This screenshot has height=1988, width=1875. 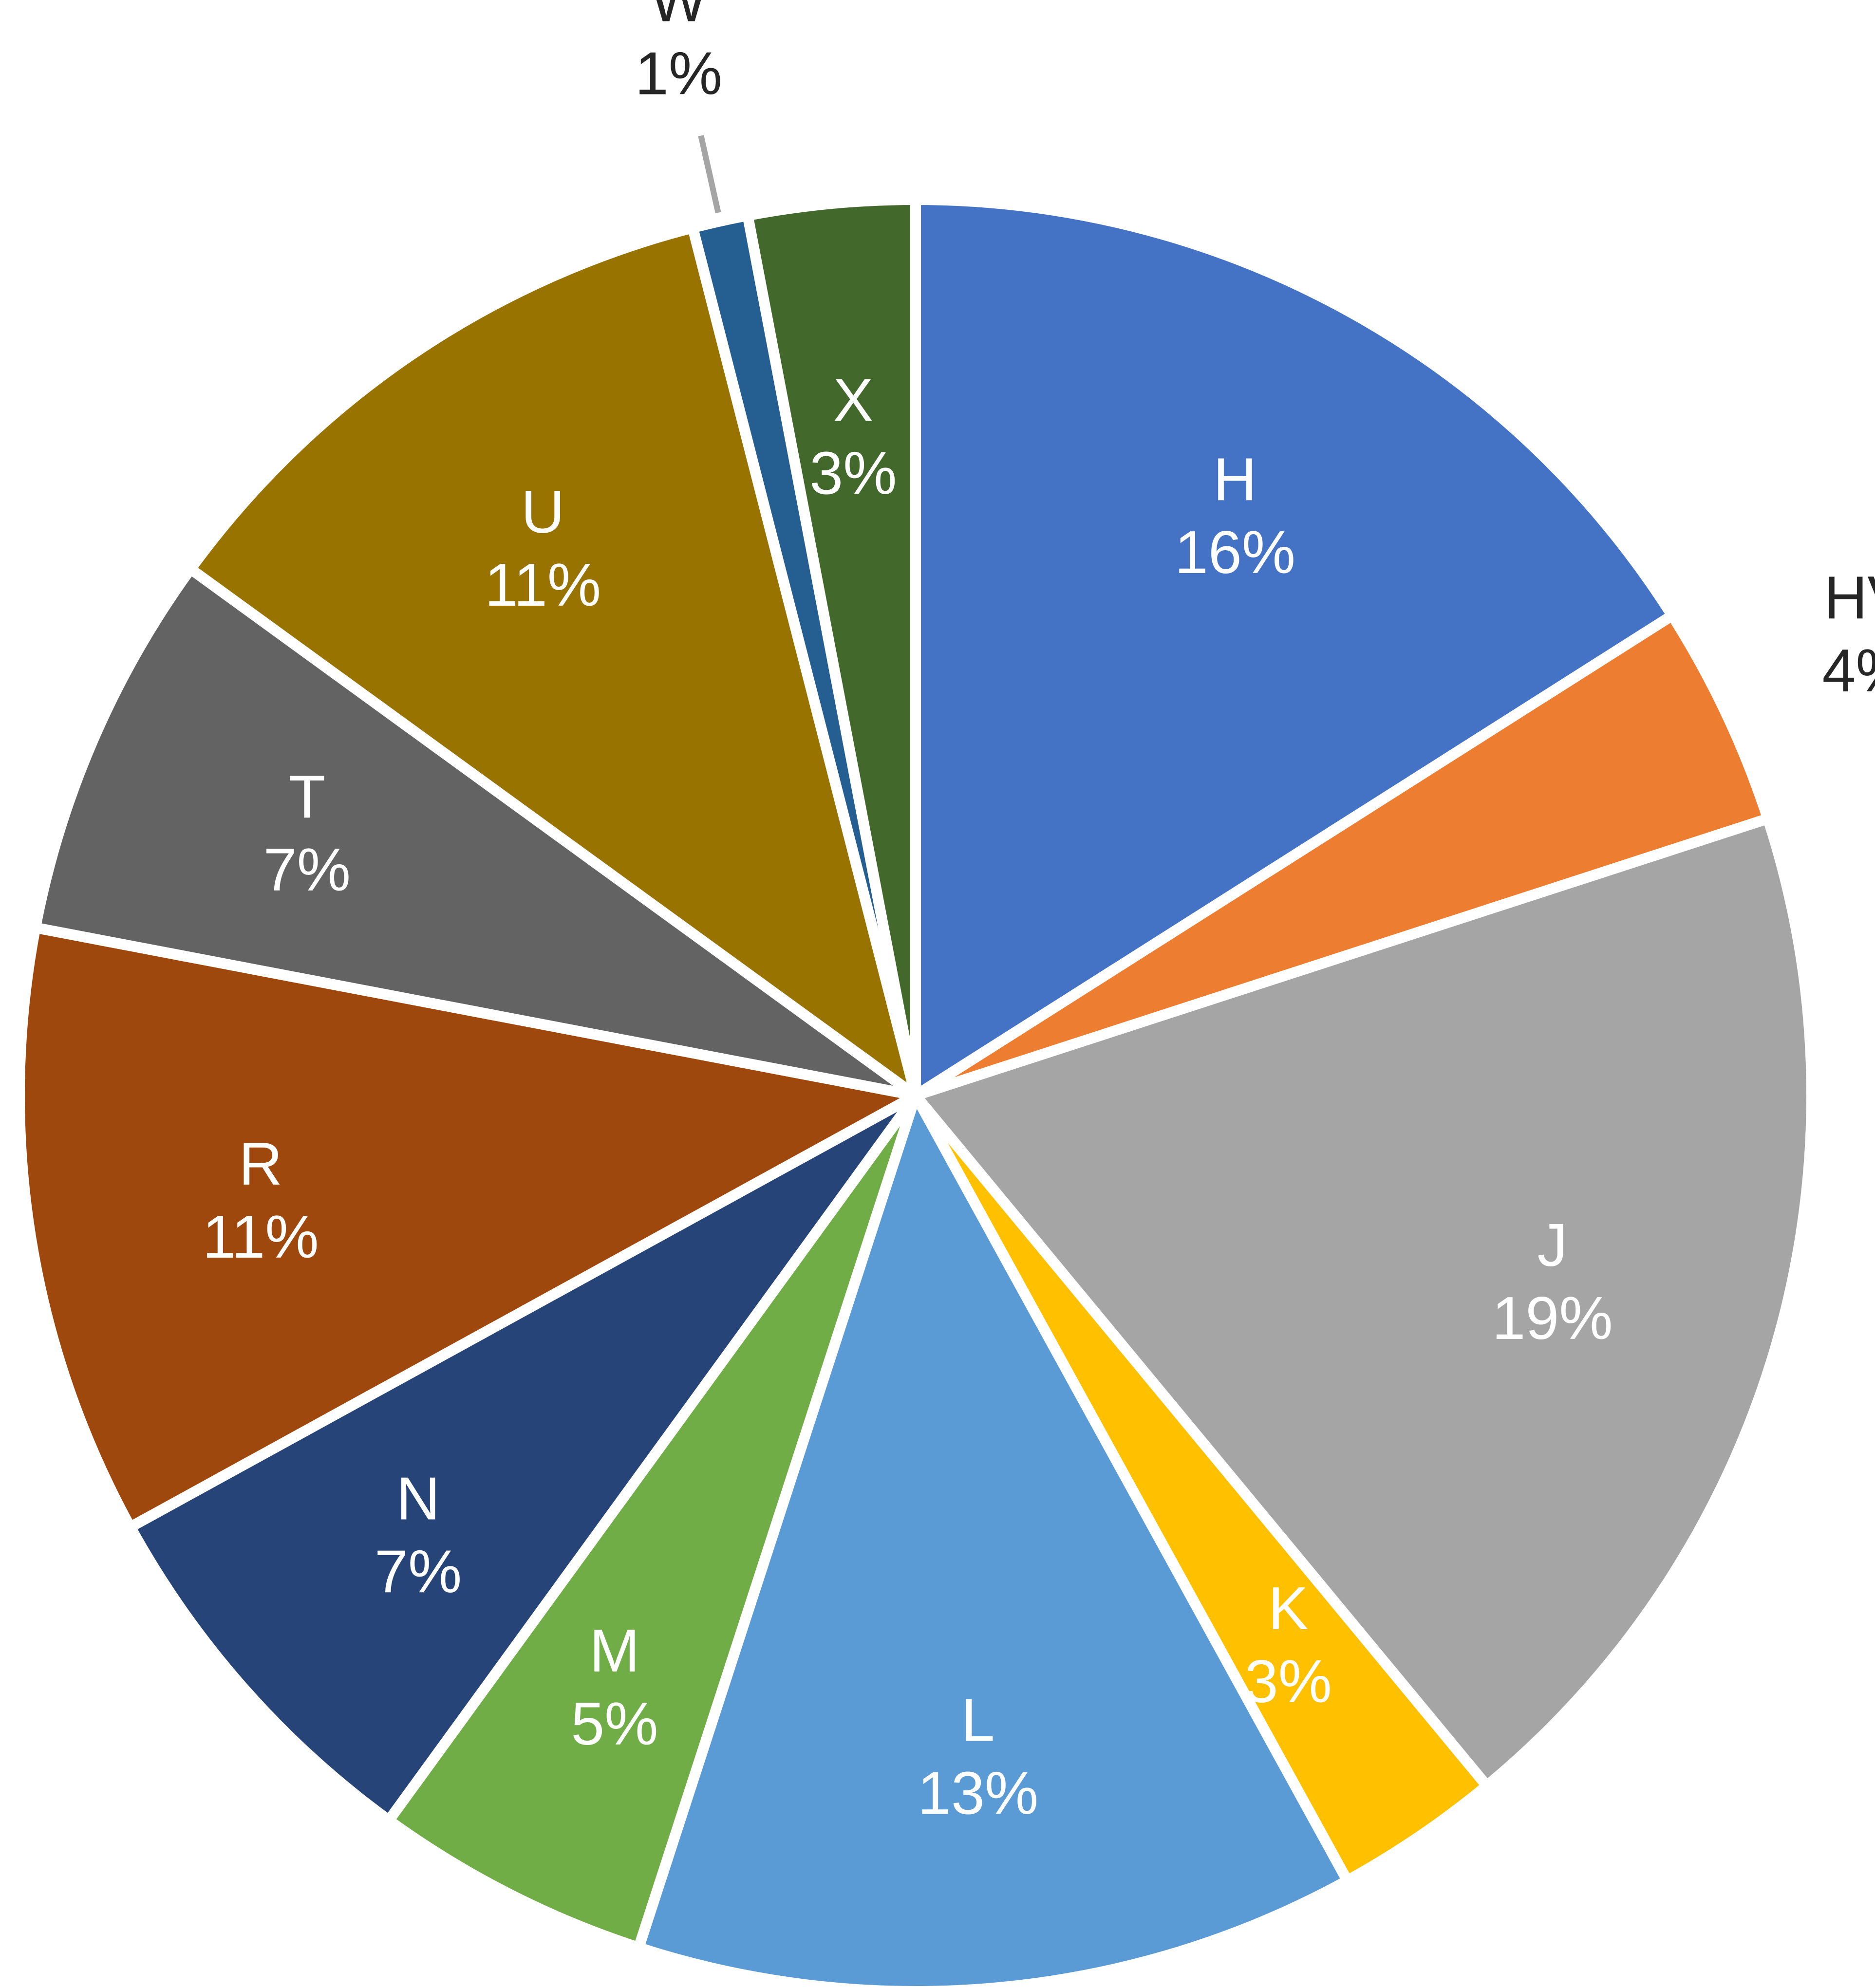 I want to click on slice-label-name-k: K, so click(x=1288, y=1609).